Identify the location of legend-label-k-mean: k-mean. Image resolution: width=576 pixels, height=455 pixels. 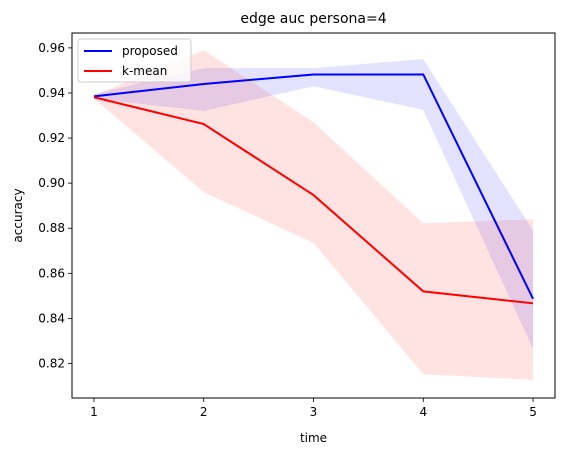
(144, 71).